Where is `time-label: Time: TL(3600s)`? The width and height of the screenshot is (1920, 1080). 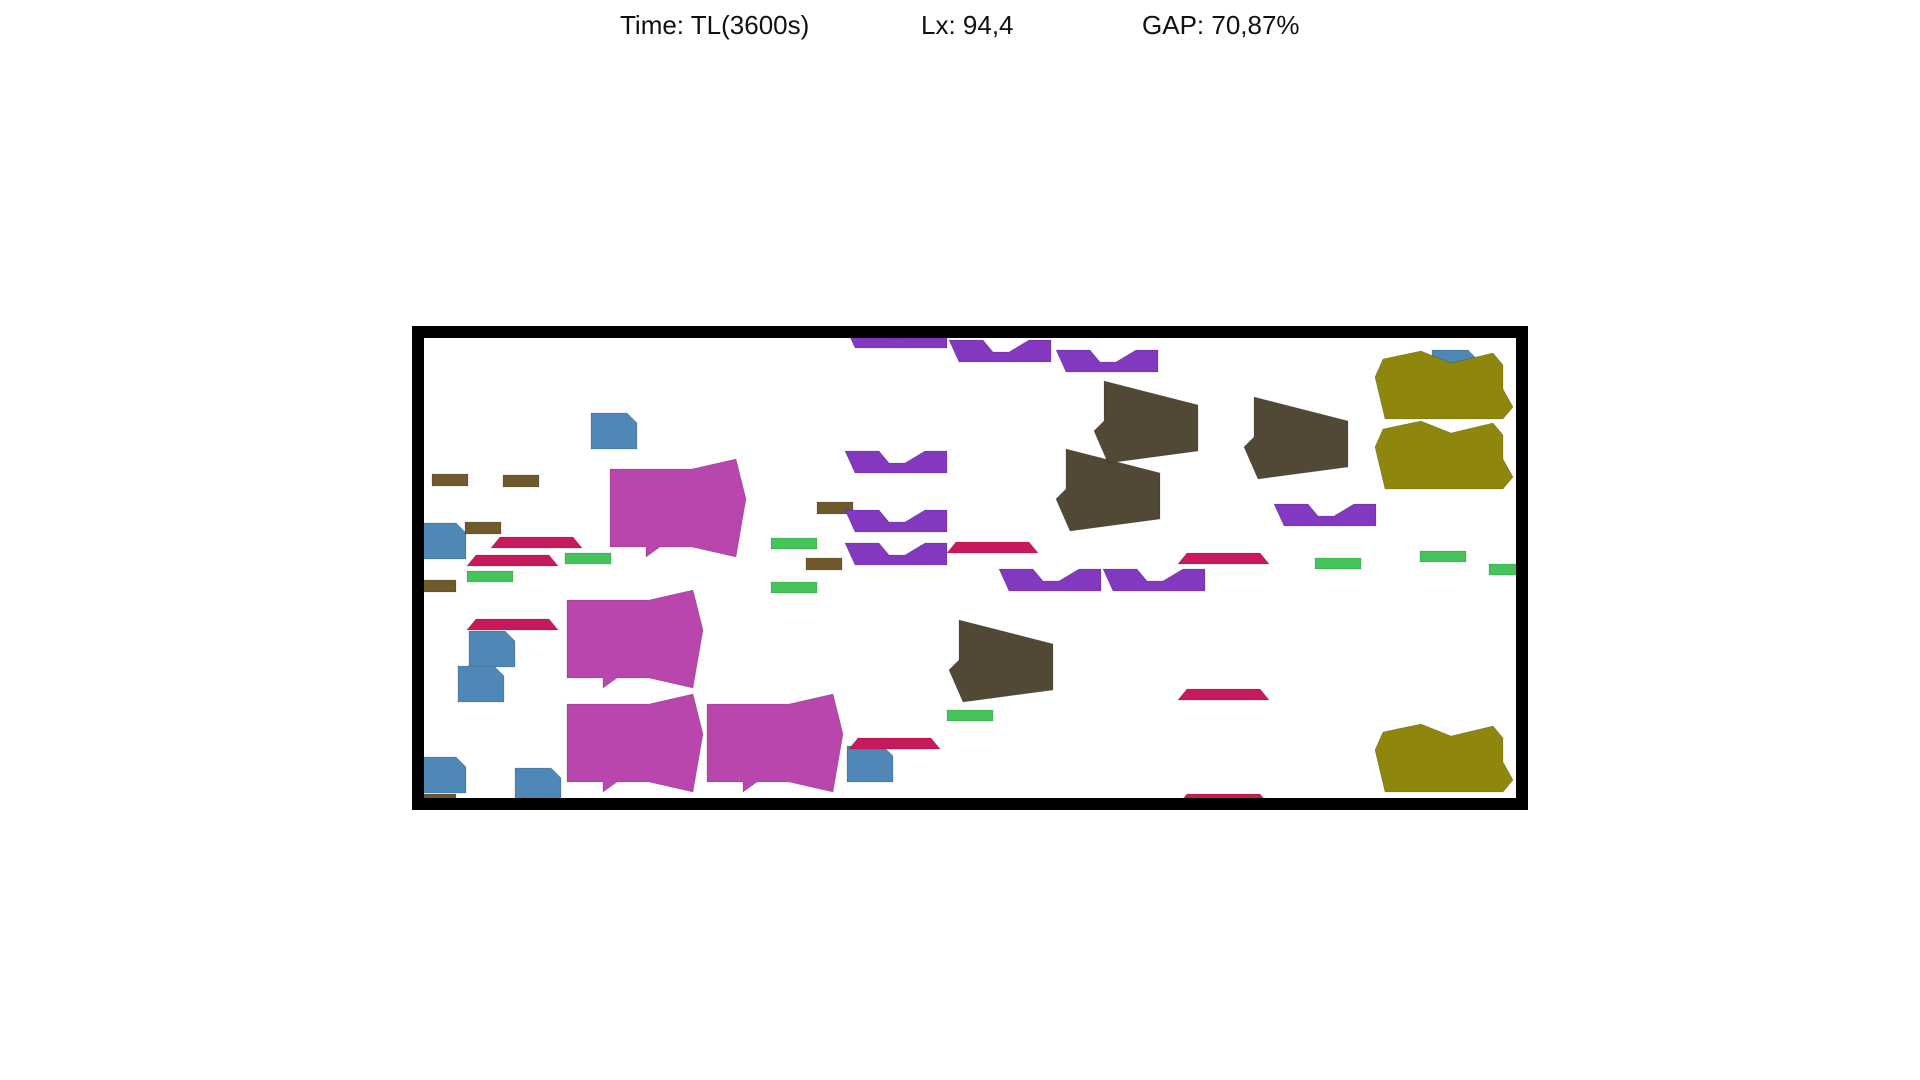
time-label: Time: TL(3600s) is located at coordinates (715, 25).